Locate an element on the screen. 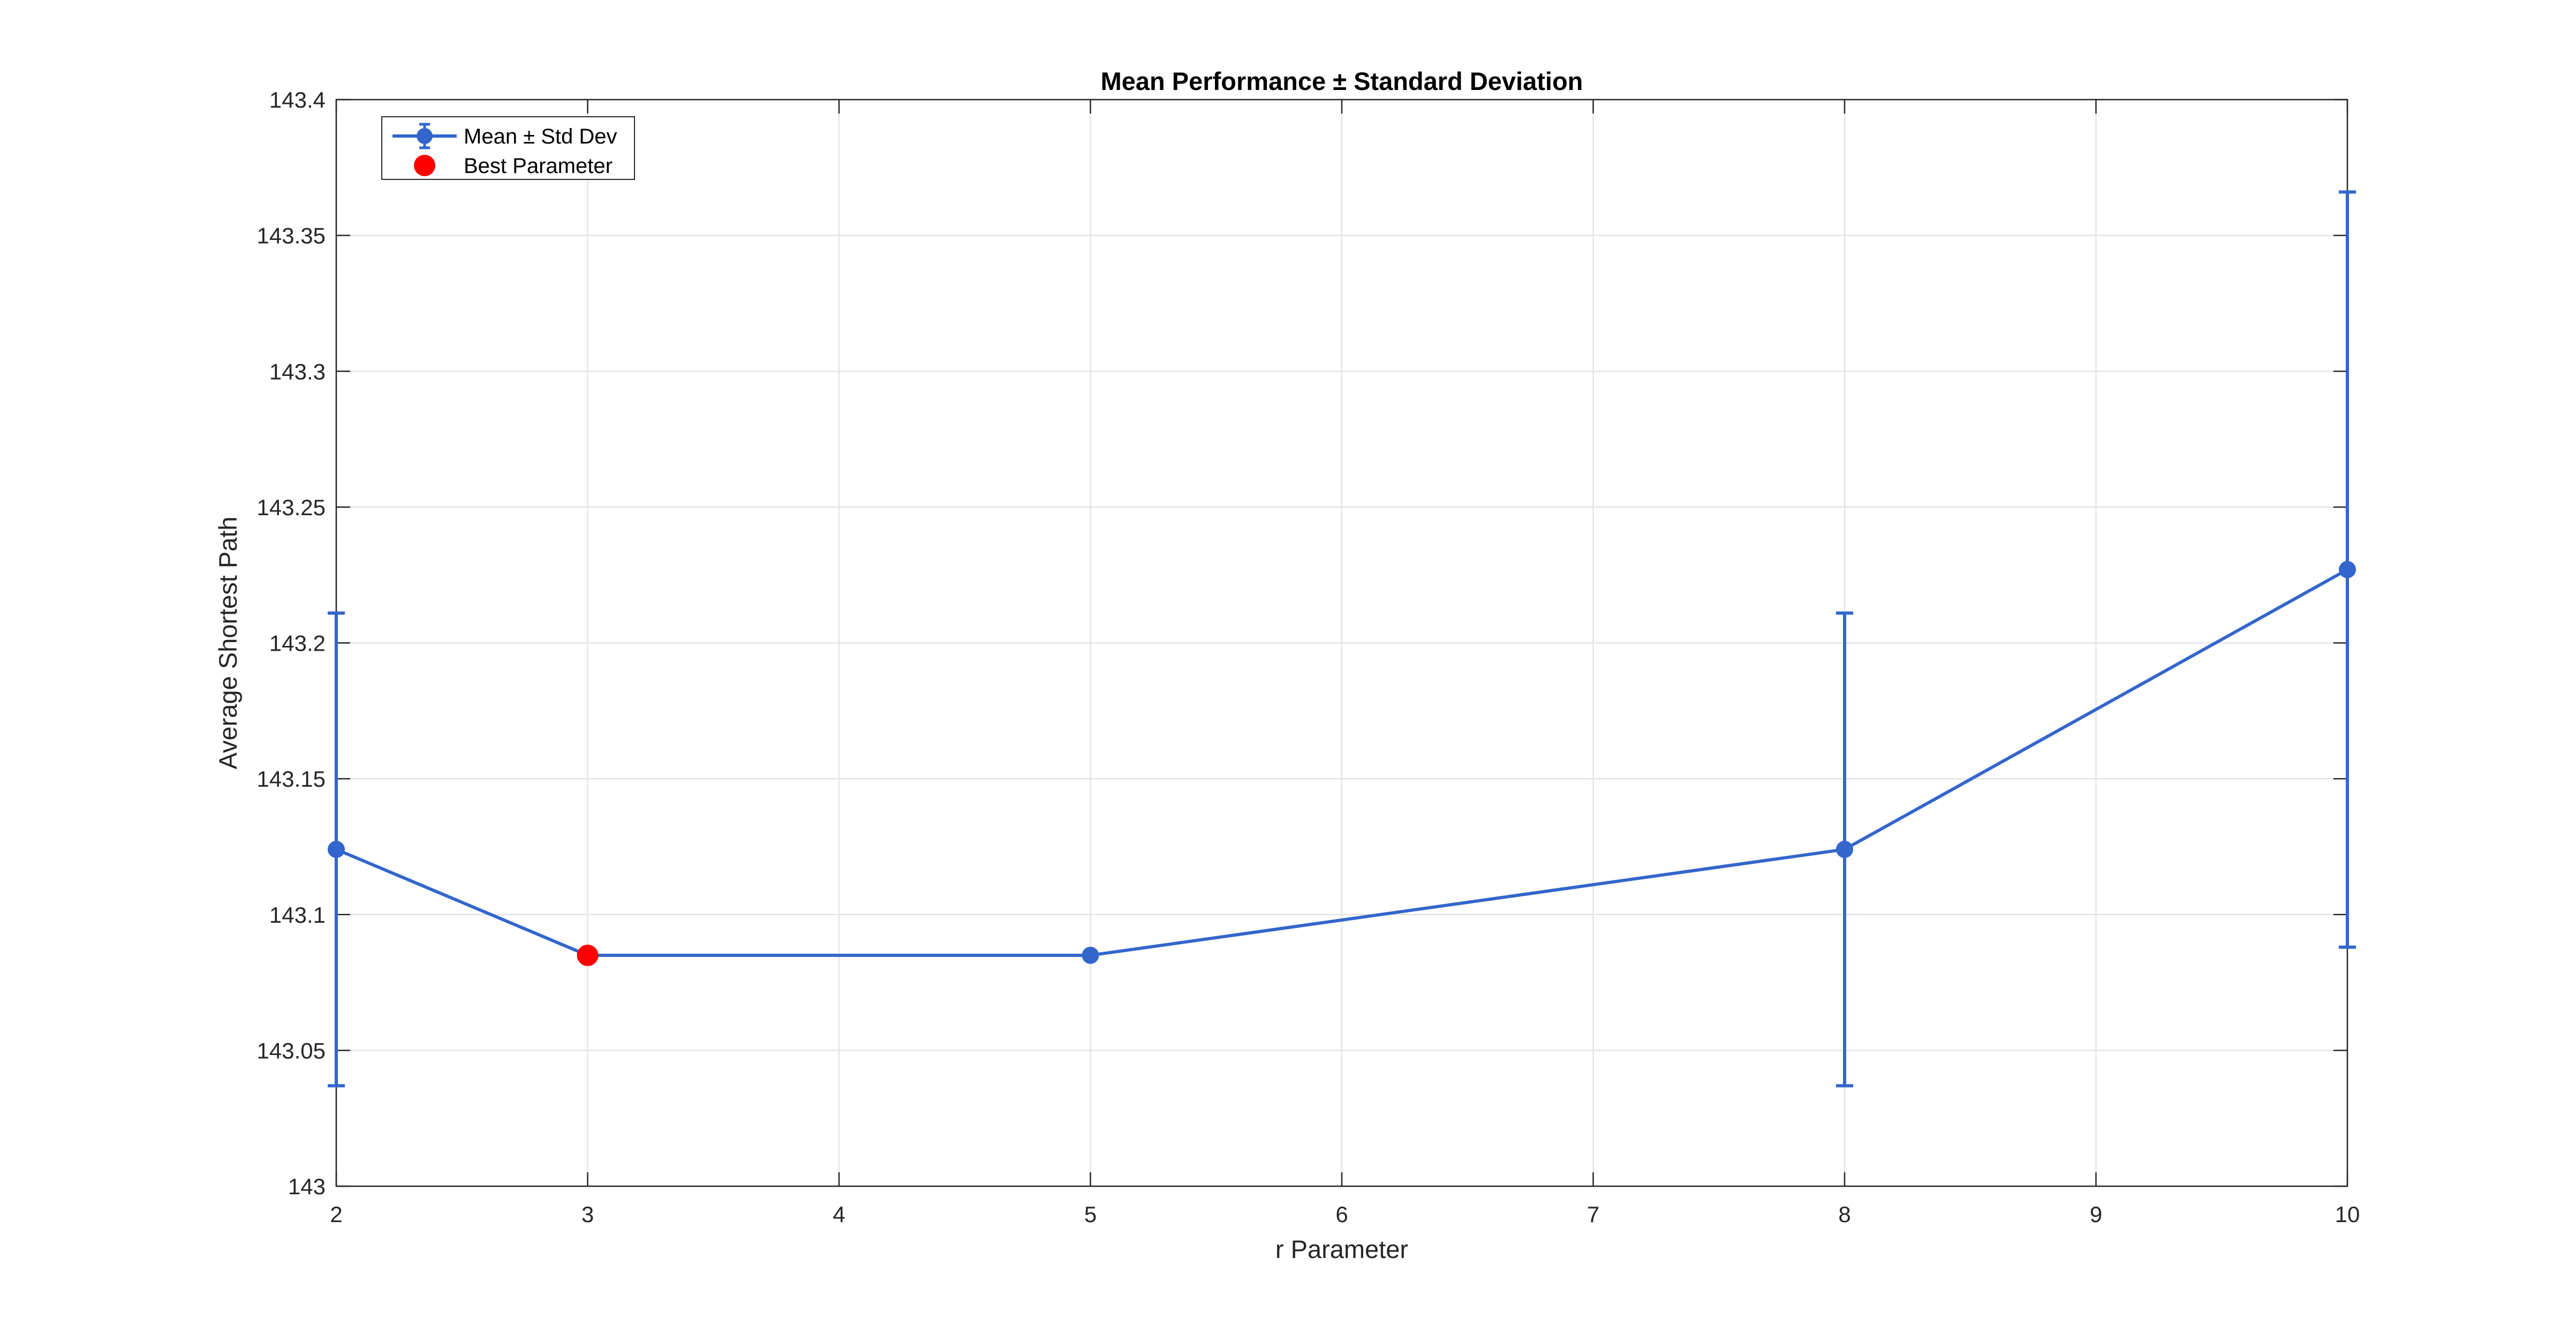 The height and width of the screenshot is (1326, 2576). x-tick-label: 8 is located at coordinates (1844, 1214).